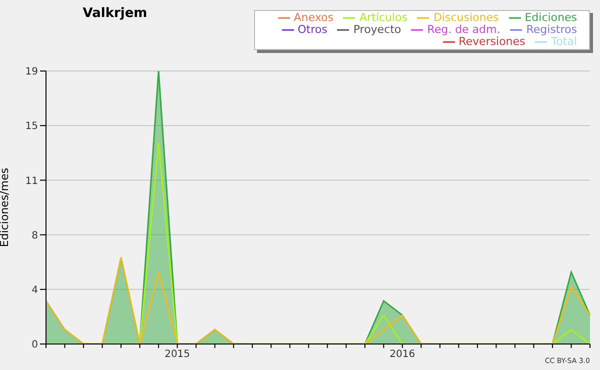 Image resolution: width=600 pixels, height=370 pixels. What do you see at coordinates (550, 17) in the screenshot?
I see `legend-label: Ediciones` at bounding box center [550, 17].